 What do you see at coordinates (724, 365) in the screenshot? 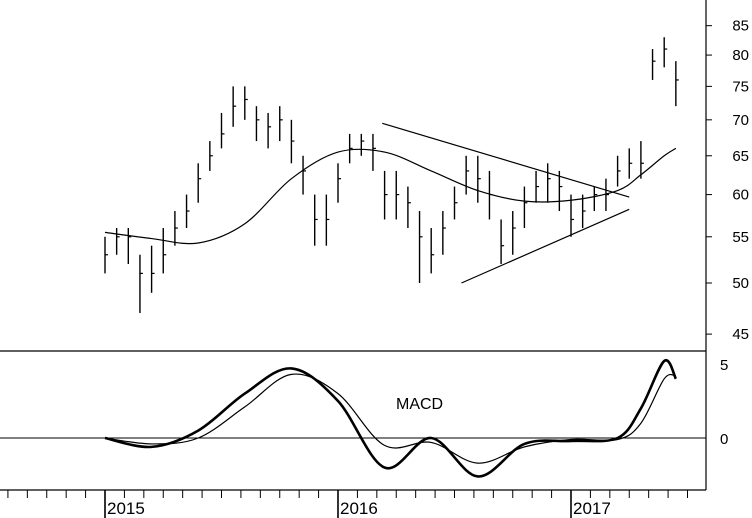
I see `macd-tick-label: 5` at bounding box center [724, 365].